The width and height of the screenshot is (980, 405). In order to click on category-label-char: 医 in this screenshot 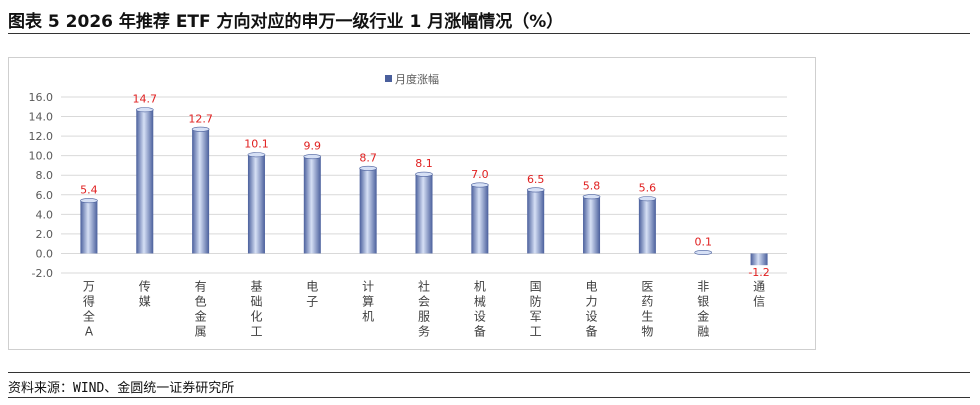, I will do `click(647, 286)`.